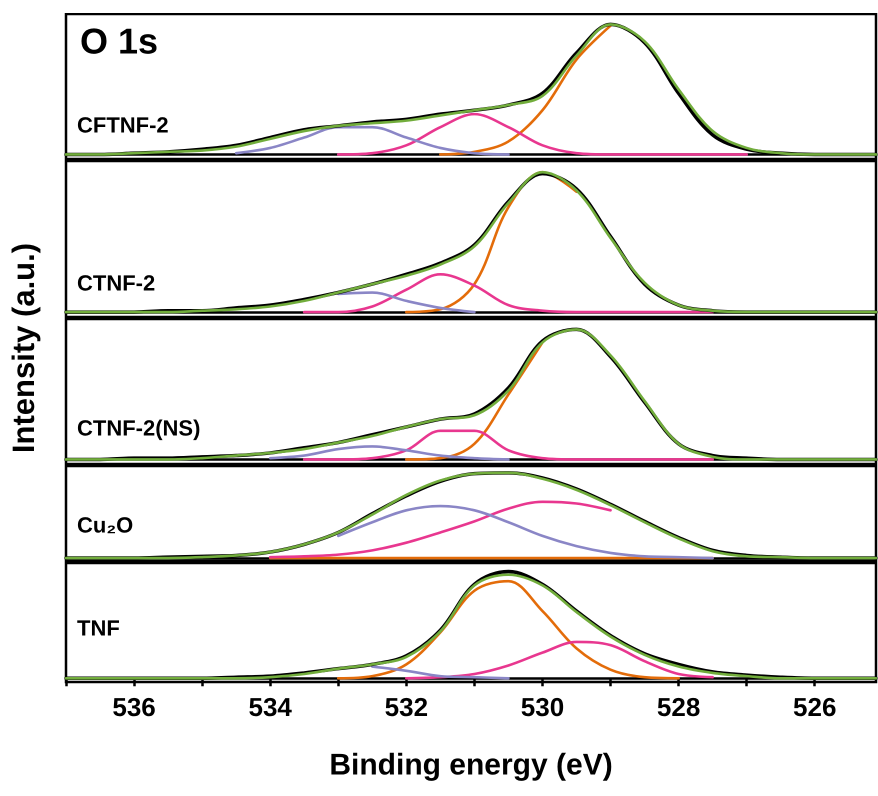 This screenshot has height=796, width=878. Describe the element at coordinates (270, 707) in the screenshot. I see `x-tick-label: 534` at that location.